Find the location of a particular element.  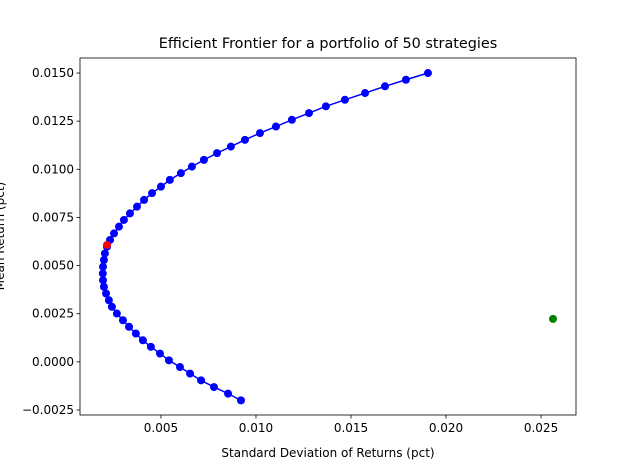

x-tick-label: 0.020 is located at coordinates (446, 428).